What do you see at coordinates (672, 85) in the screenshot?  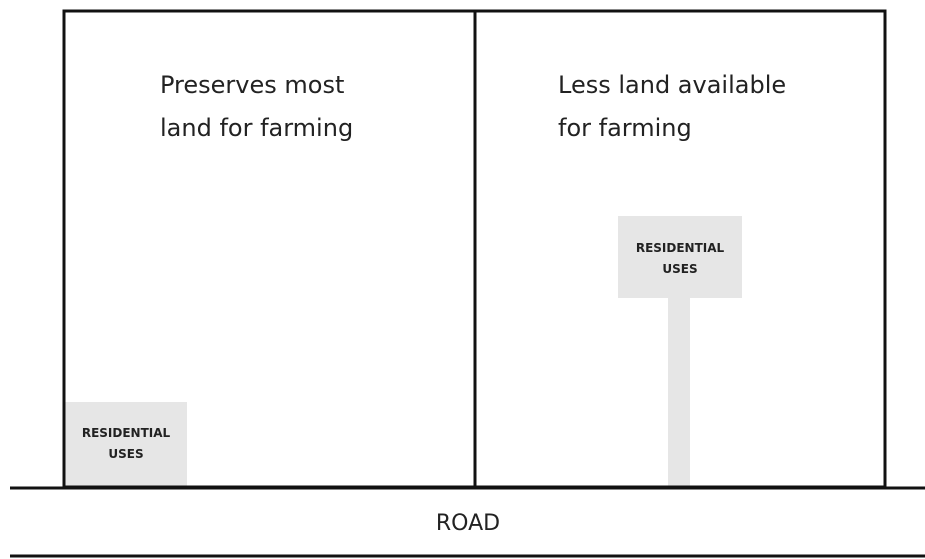 I see `caption-line: Less land available` at bounding box center [672, 85].